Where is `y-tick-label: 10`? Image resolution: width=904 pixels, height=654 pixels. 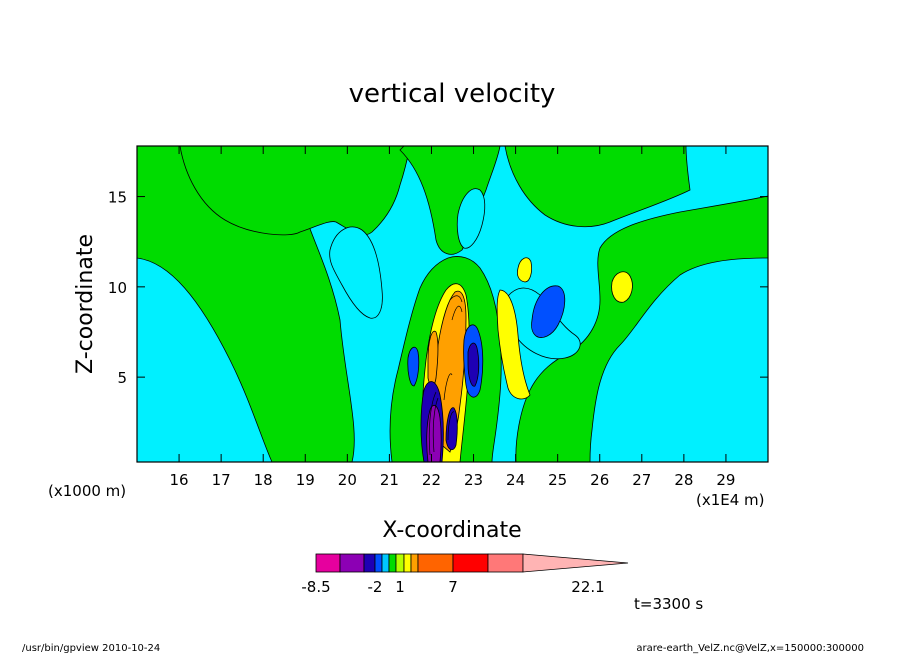 y-tick-label: 10 is located at coordinates (117, 288).